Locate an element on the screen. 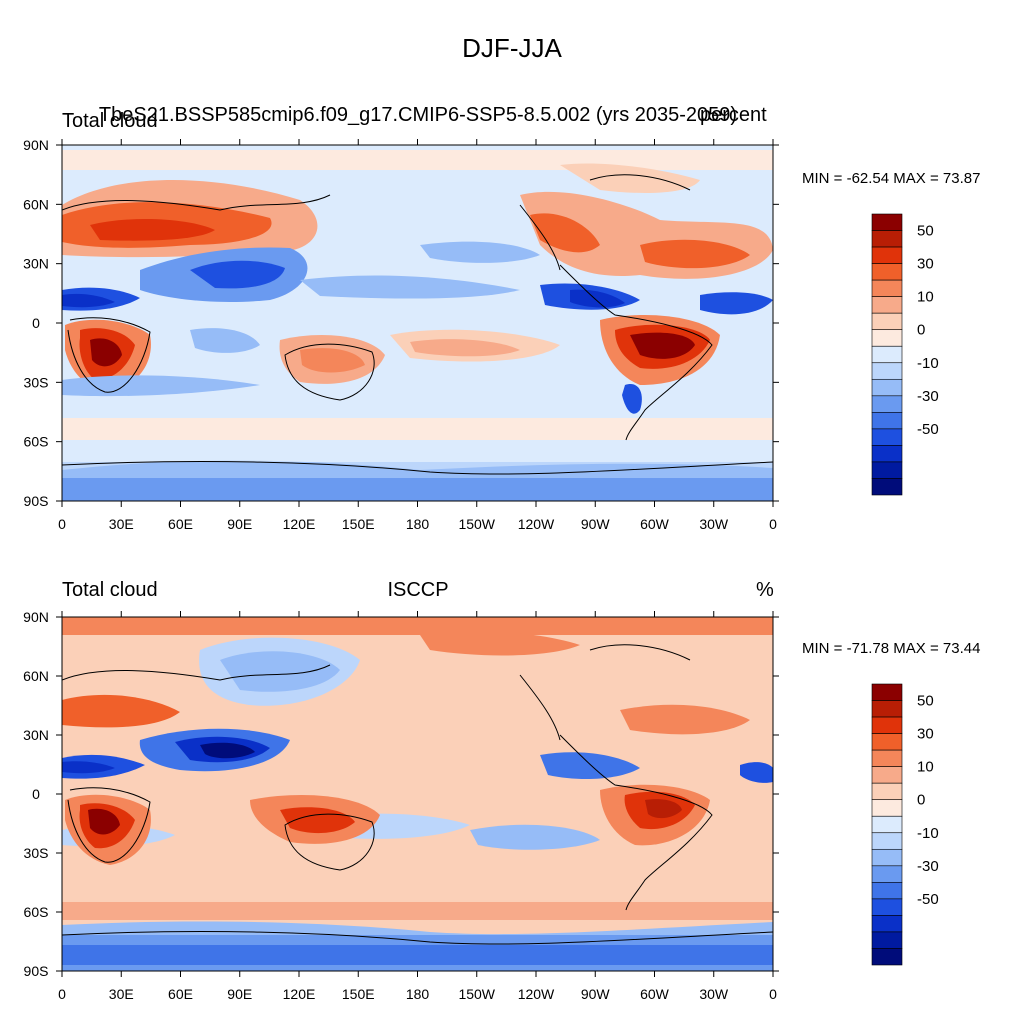 The height and width of the screenshot is (1024, 1024). panel2-left-title: Total cloud is located at coordinates (110, 590).